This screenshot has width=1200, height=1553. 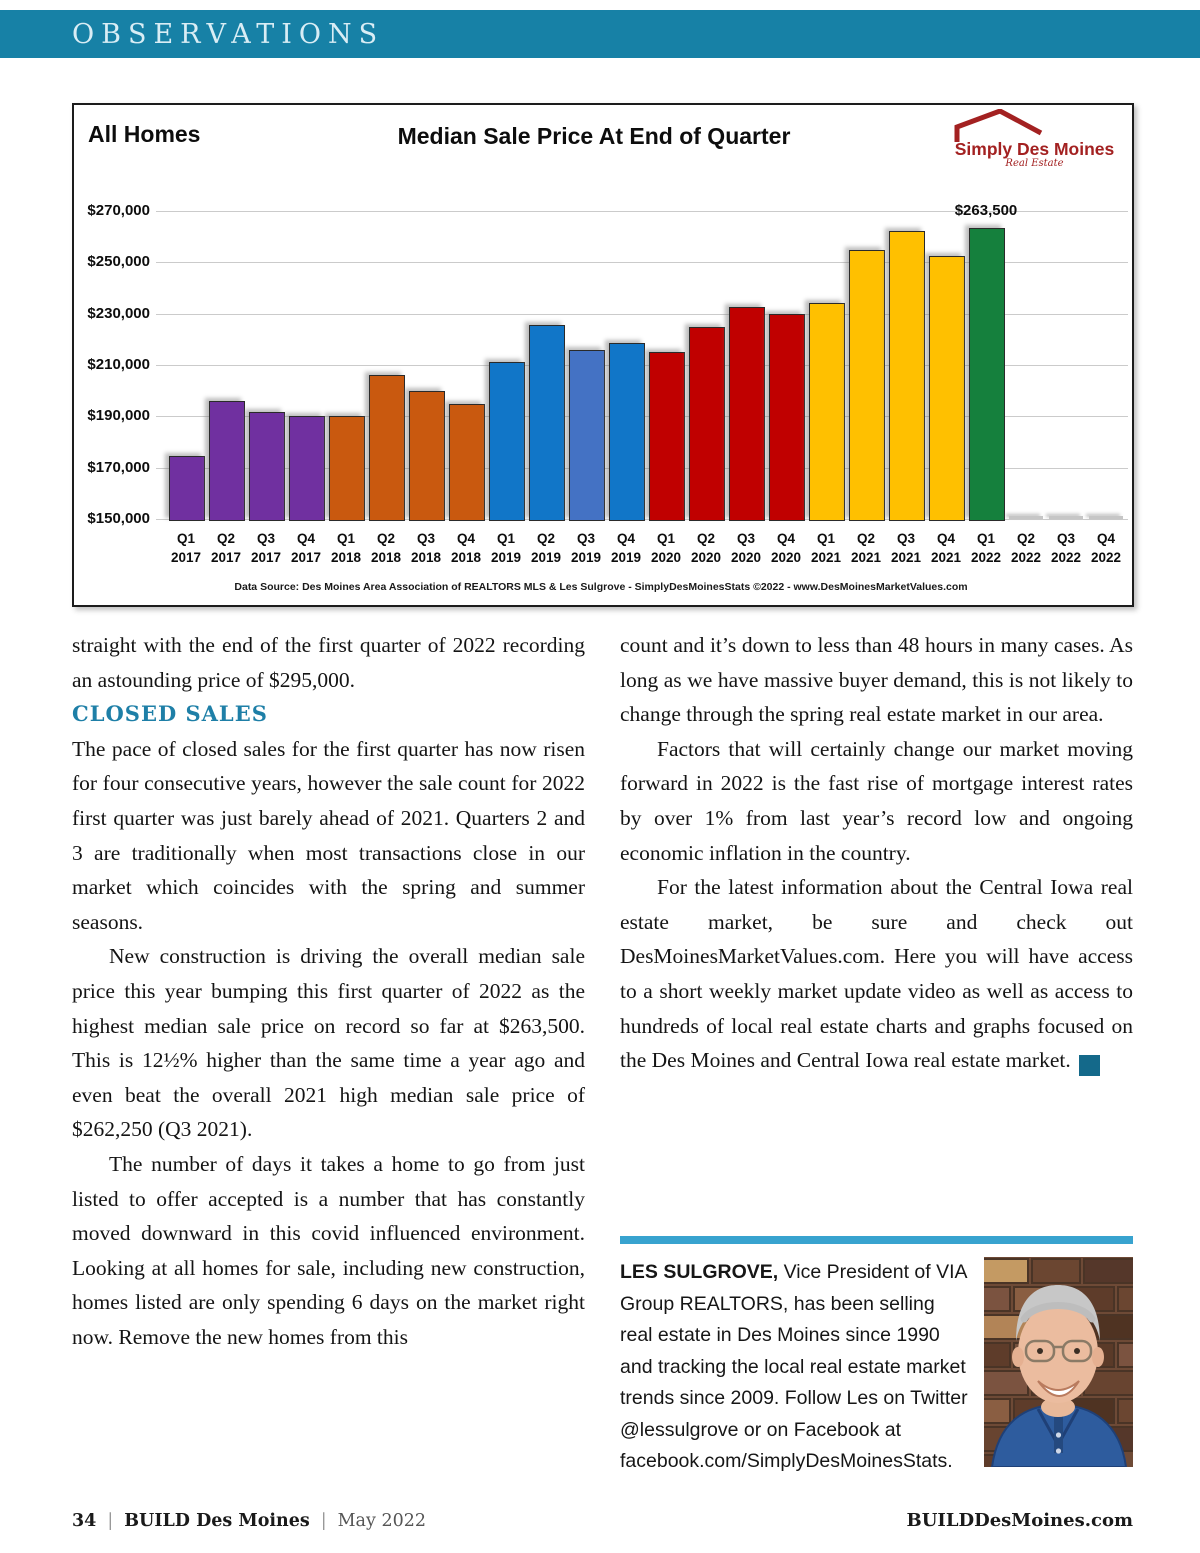 I want to click on magazine-website: BUILDDesMoines.com, so click(x=1019, y=1520).